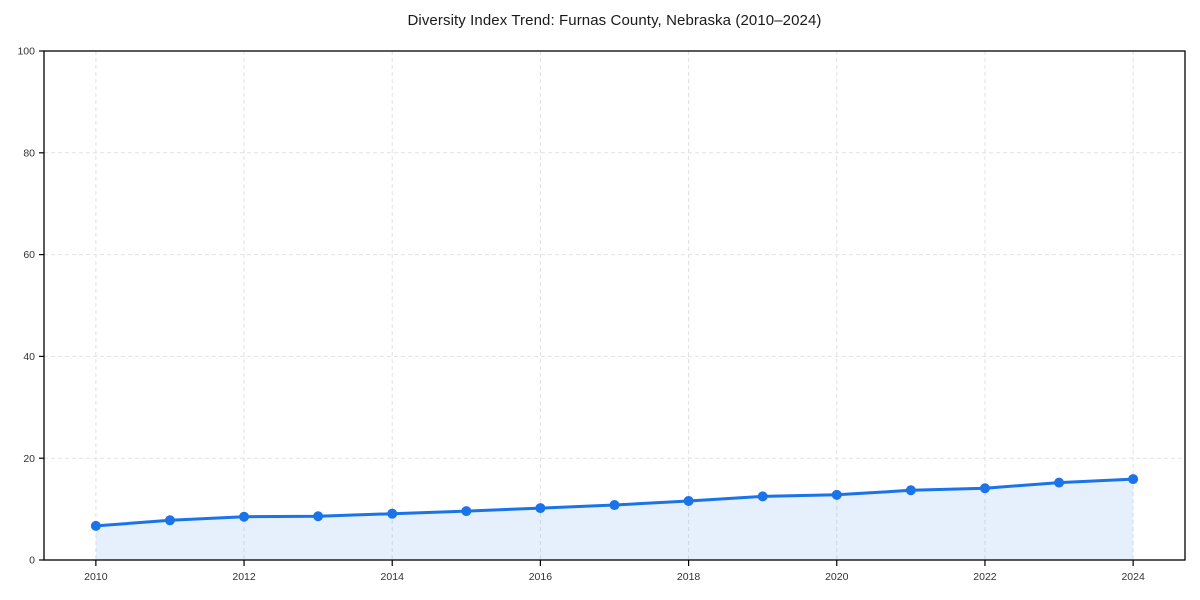 The height and width of the screenshot is (600, 1200). What do you see at coordinates (32, 561) in the screenshot?
I see `y-tick-label: 0` at bounding box center [32, 561].